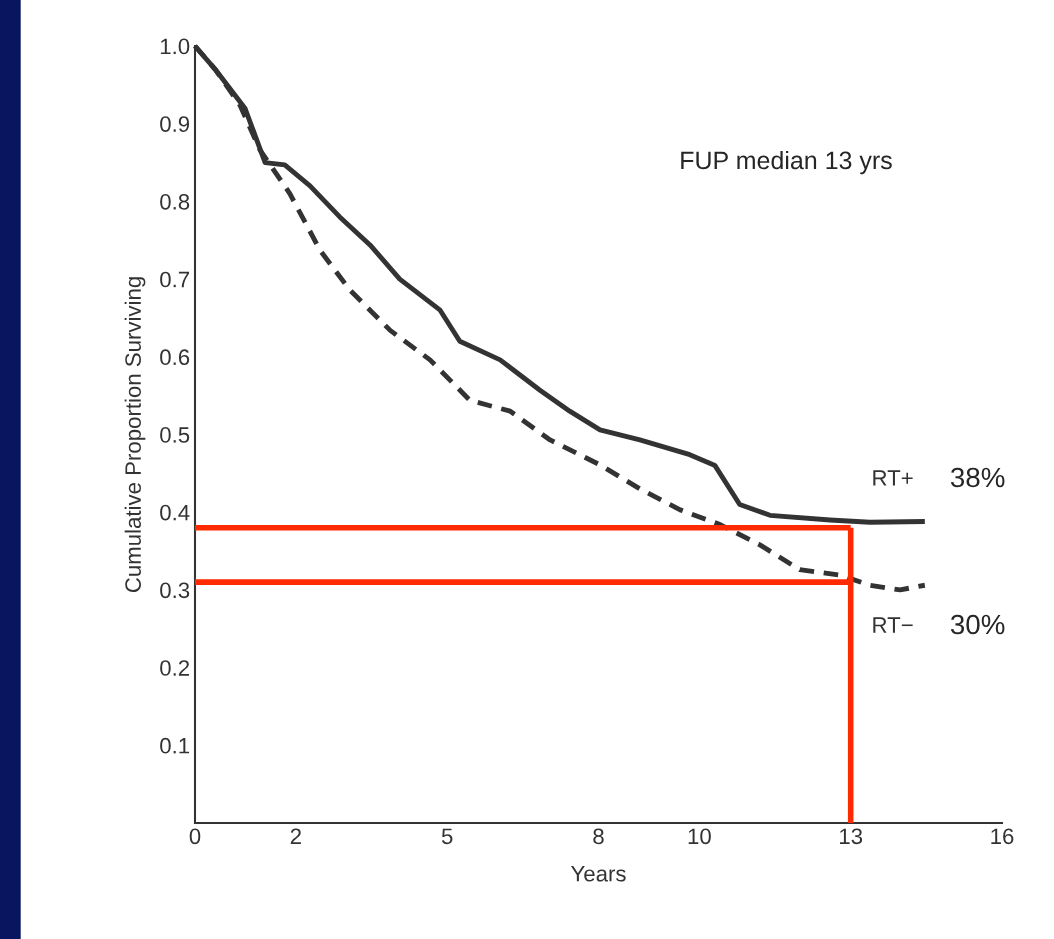  I want to click on x-tick-label: 10, so click(699, 836).